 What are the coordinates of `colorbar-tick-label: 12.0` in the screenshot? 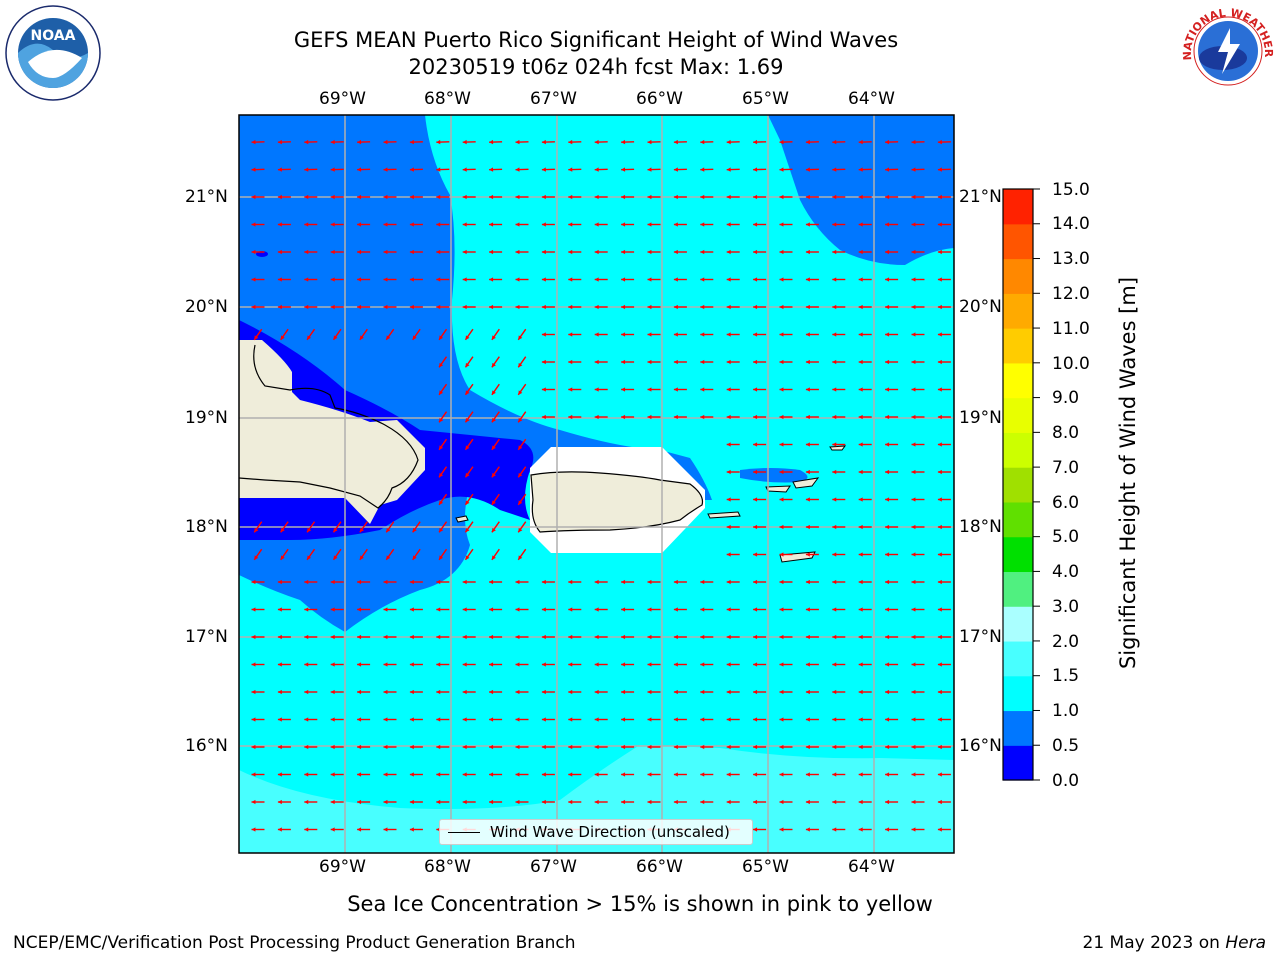 It's located at (1071, 294).